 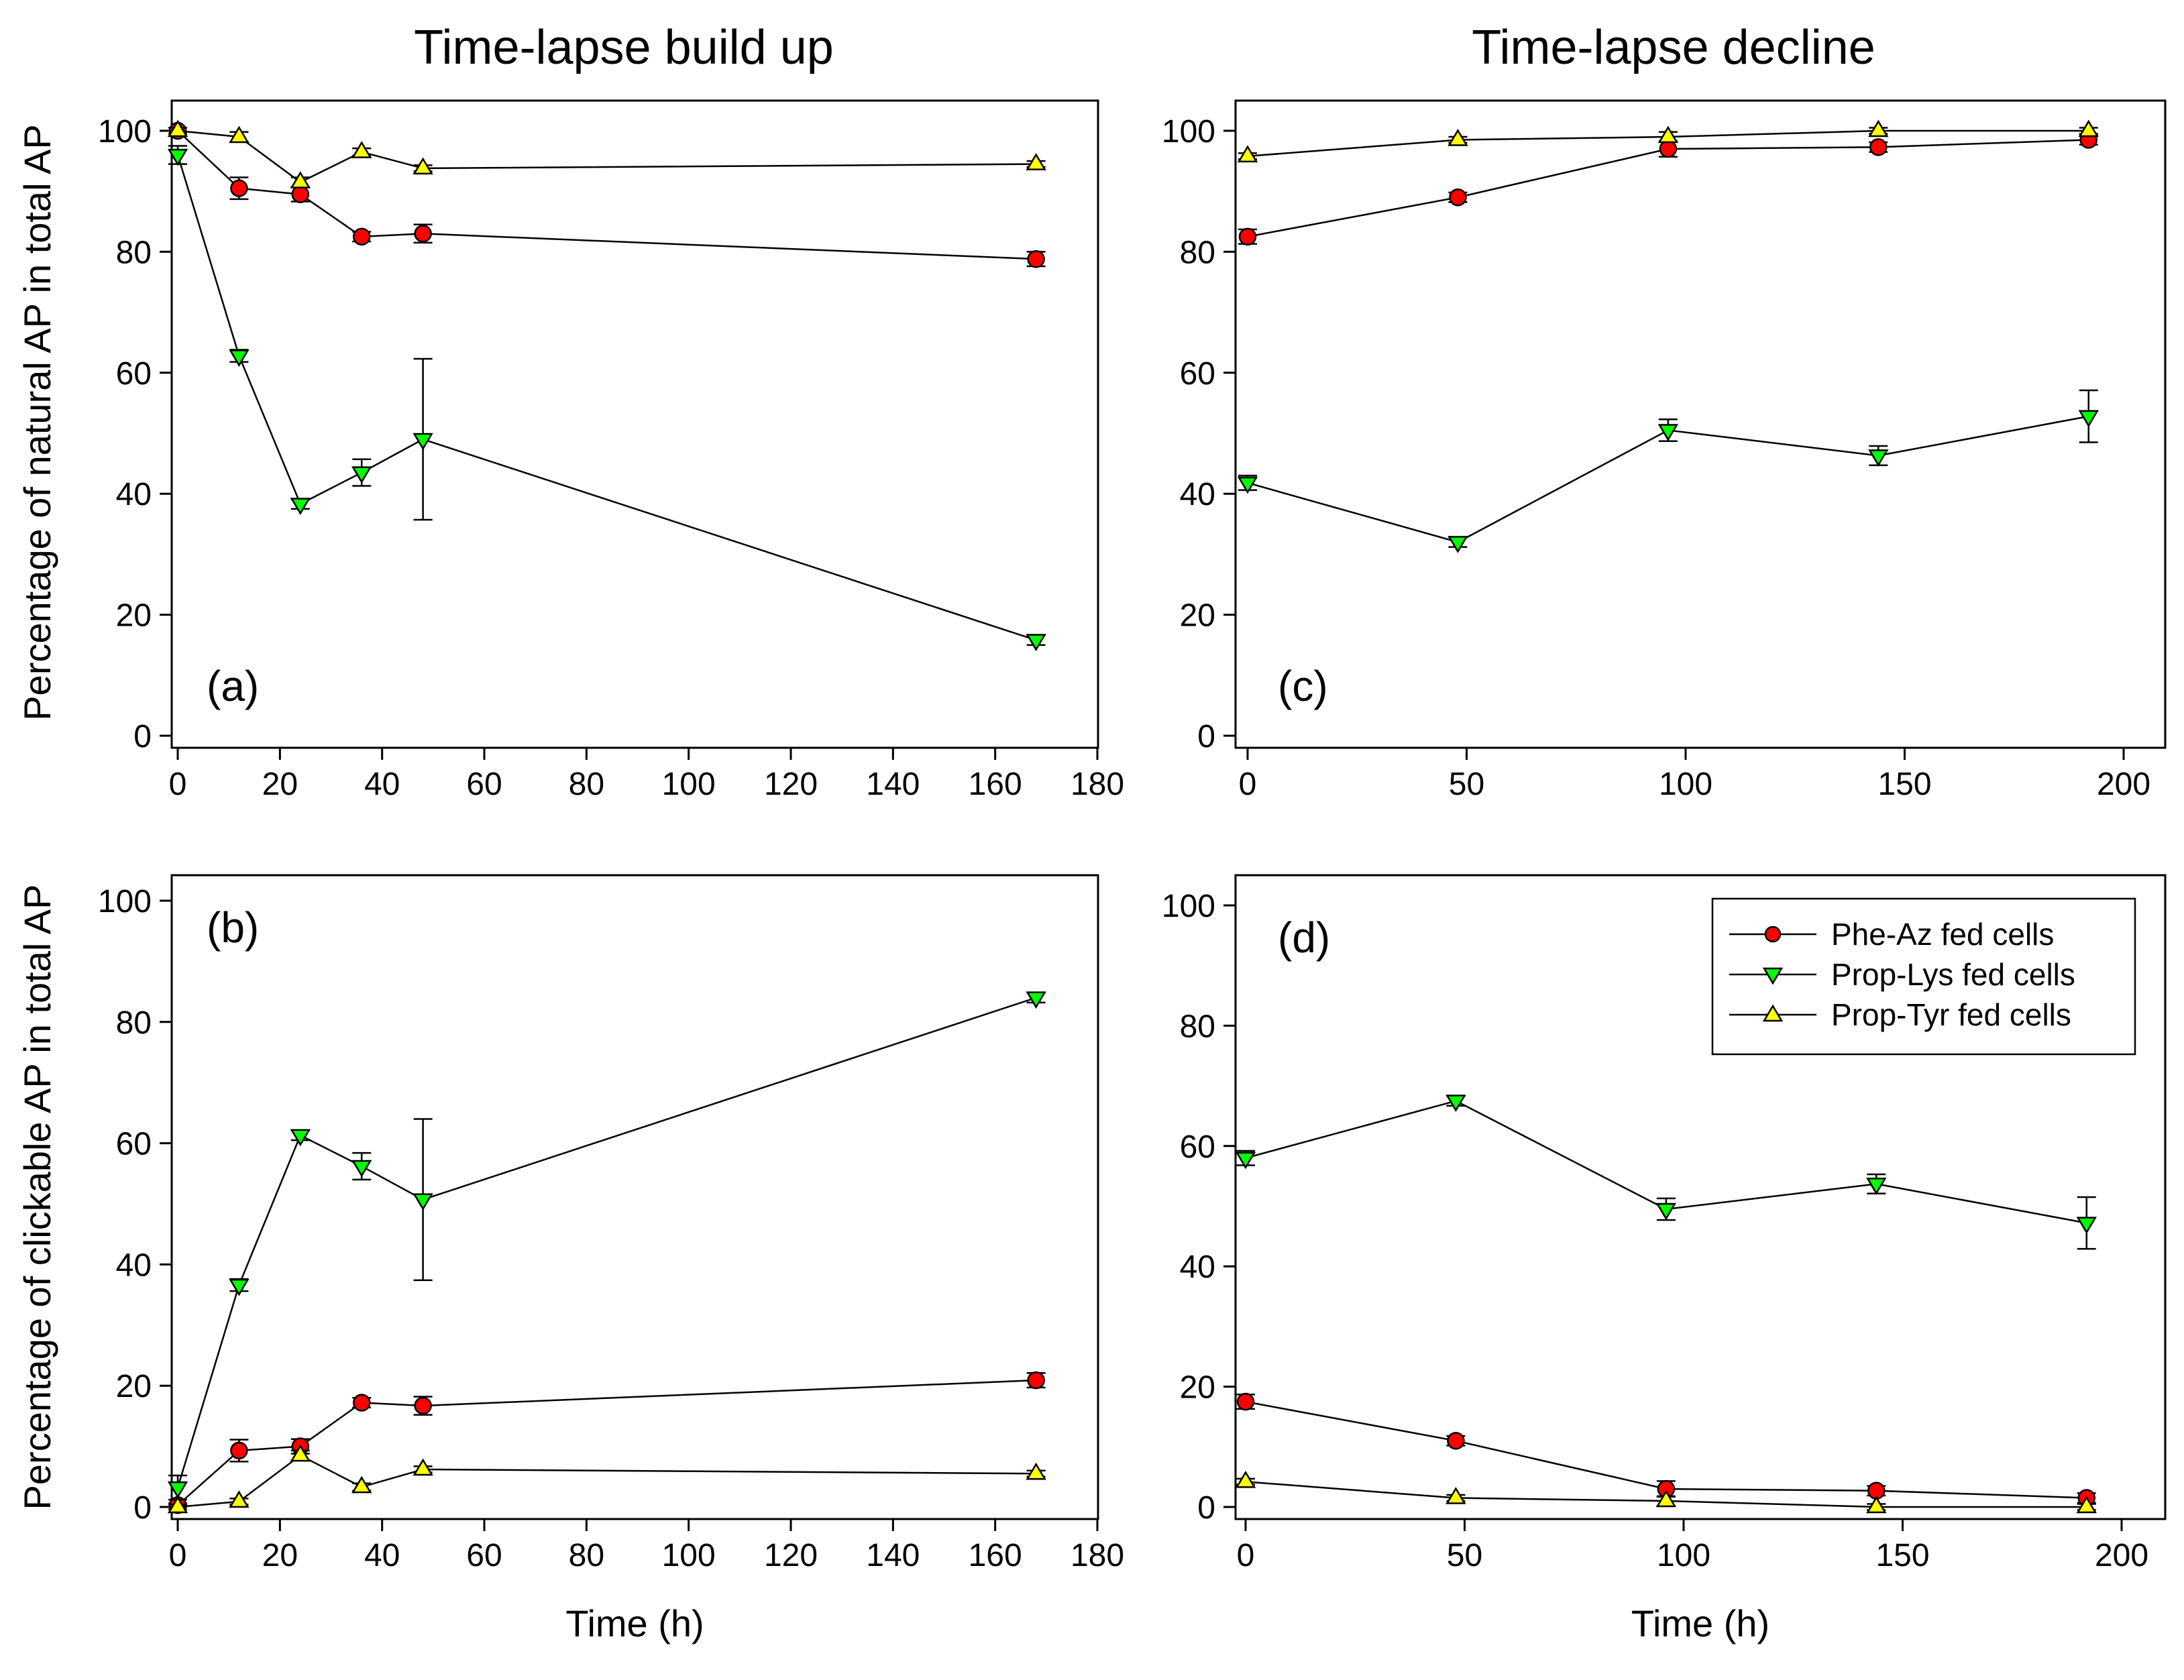 What do you see at coordinates (1951, 1014) in the screenshot?
I see `legend-label-prop-tyr: Prop-Tyr fed cells` at bounding box center [1951, 1014].